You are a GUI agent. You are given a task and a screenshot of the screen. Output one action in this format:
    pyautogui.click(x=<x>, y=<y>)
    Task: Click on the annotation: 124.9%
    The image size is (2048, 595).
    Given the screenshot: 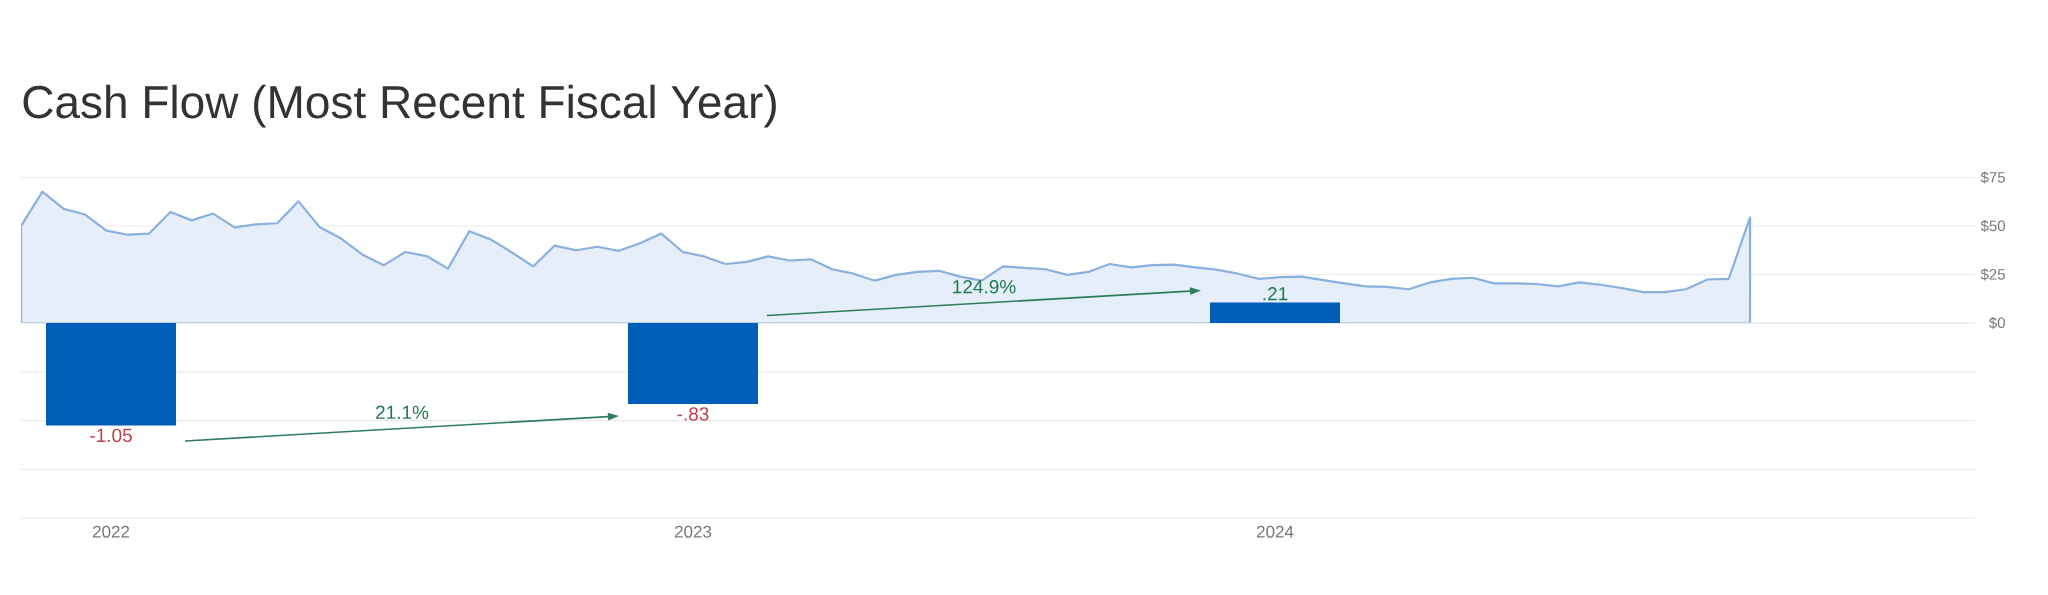 What is the action you would take?
    pyautogui.click(x=984, y=287)
    